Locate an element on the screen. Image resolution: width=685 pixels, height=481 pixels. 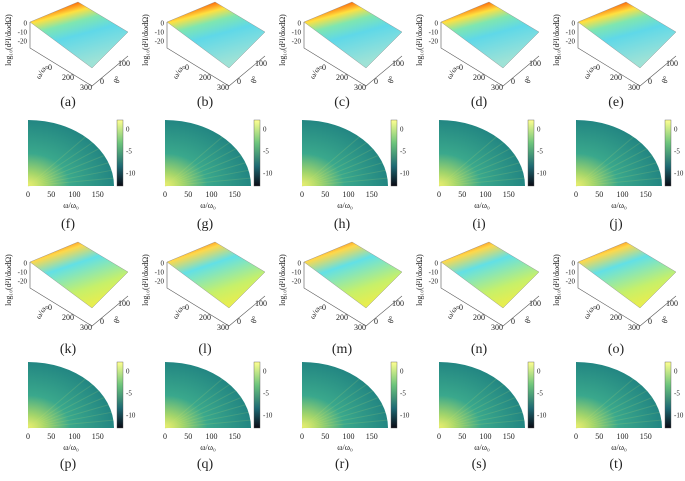
panel-label: (r) is located at coordinates (342, 464).